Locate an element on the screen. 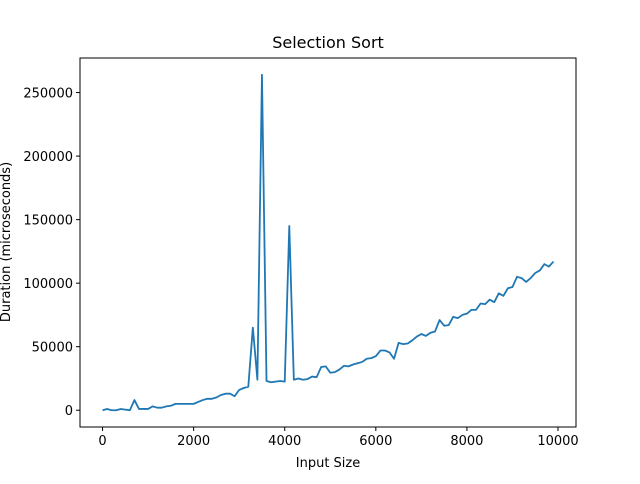  y-tick-label: 50000 is located at coordinates (52, 348).